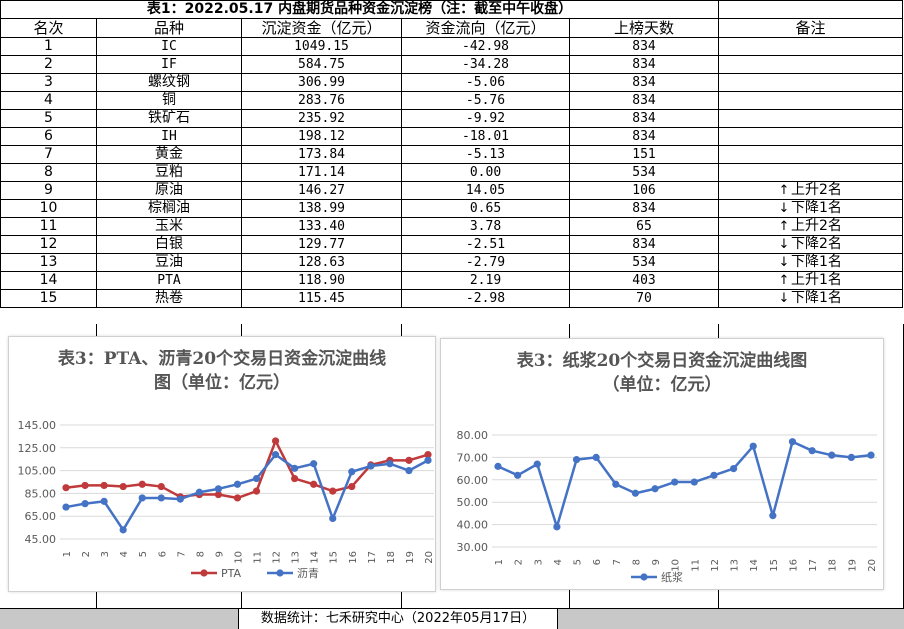 This screenshot has height=629, width=904. What do you see at coordinates (321, 118) in the screenshot?
I see `fund-cell: 235.92` at bounding box center [321, 118].